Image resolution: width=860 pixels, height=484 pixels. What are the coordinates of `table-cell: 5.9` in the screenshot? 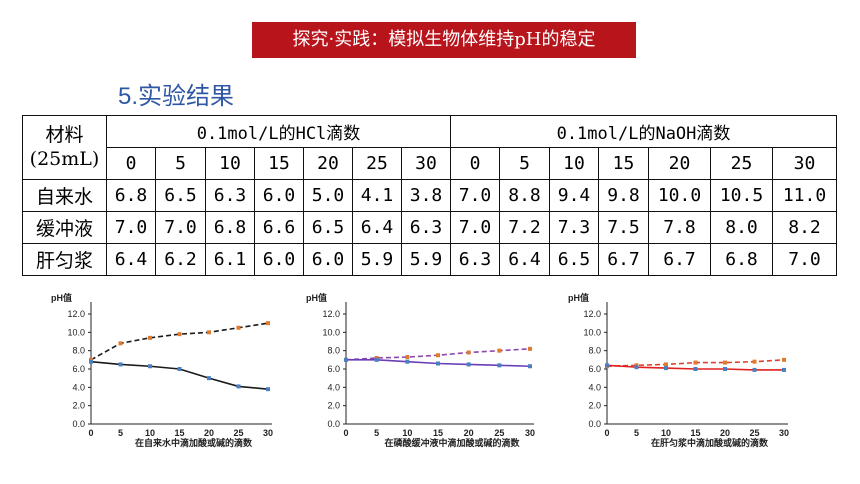 It's located at (377, 259).